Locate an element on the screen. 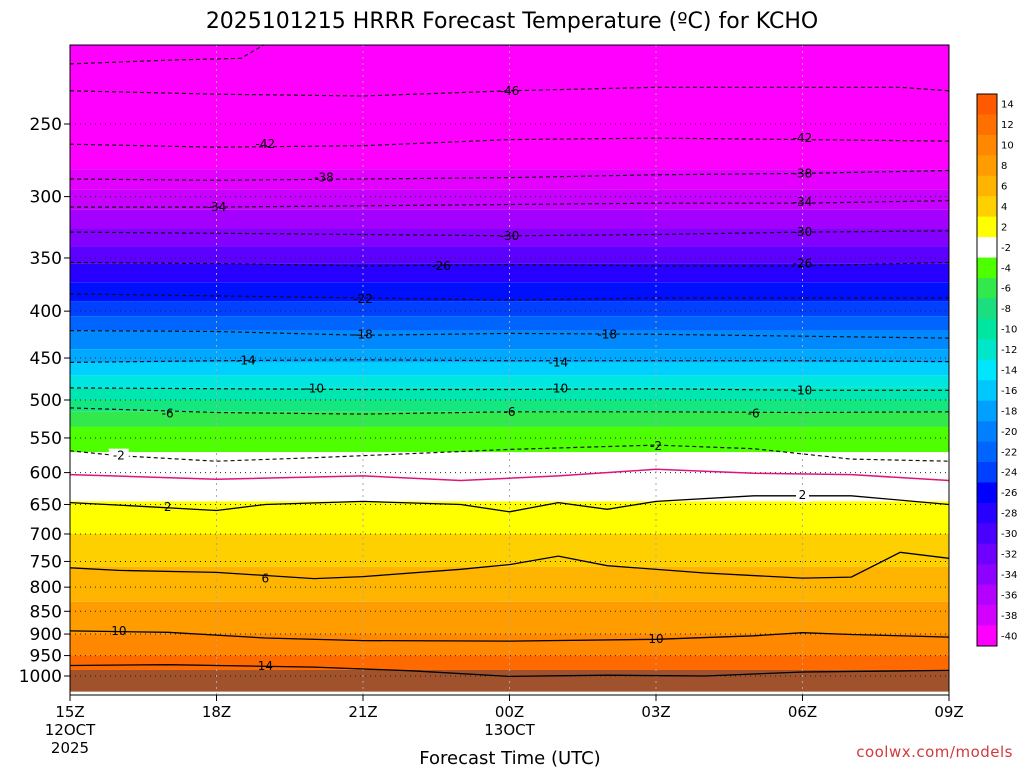  y-tick-500: 500 is located at coordinates (46, 401).